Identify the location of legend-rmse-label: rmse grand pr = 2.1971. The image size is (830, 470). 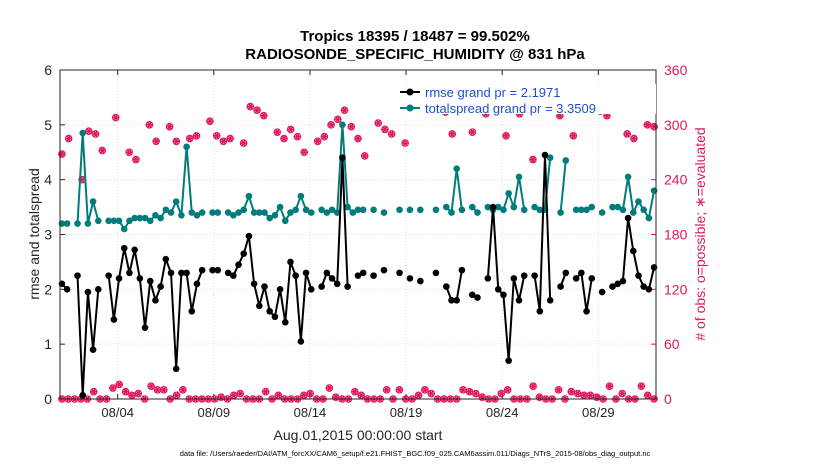
(493, 92).